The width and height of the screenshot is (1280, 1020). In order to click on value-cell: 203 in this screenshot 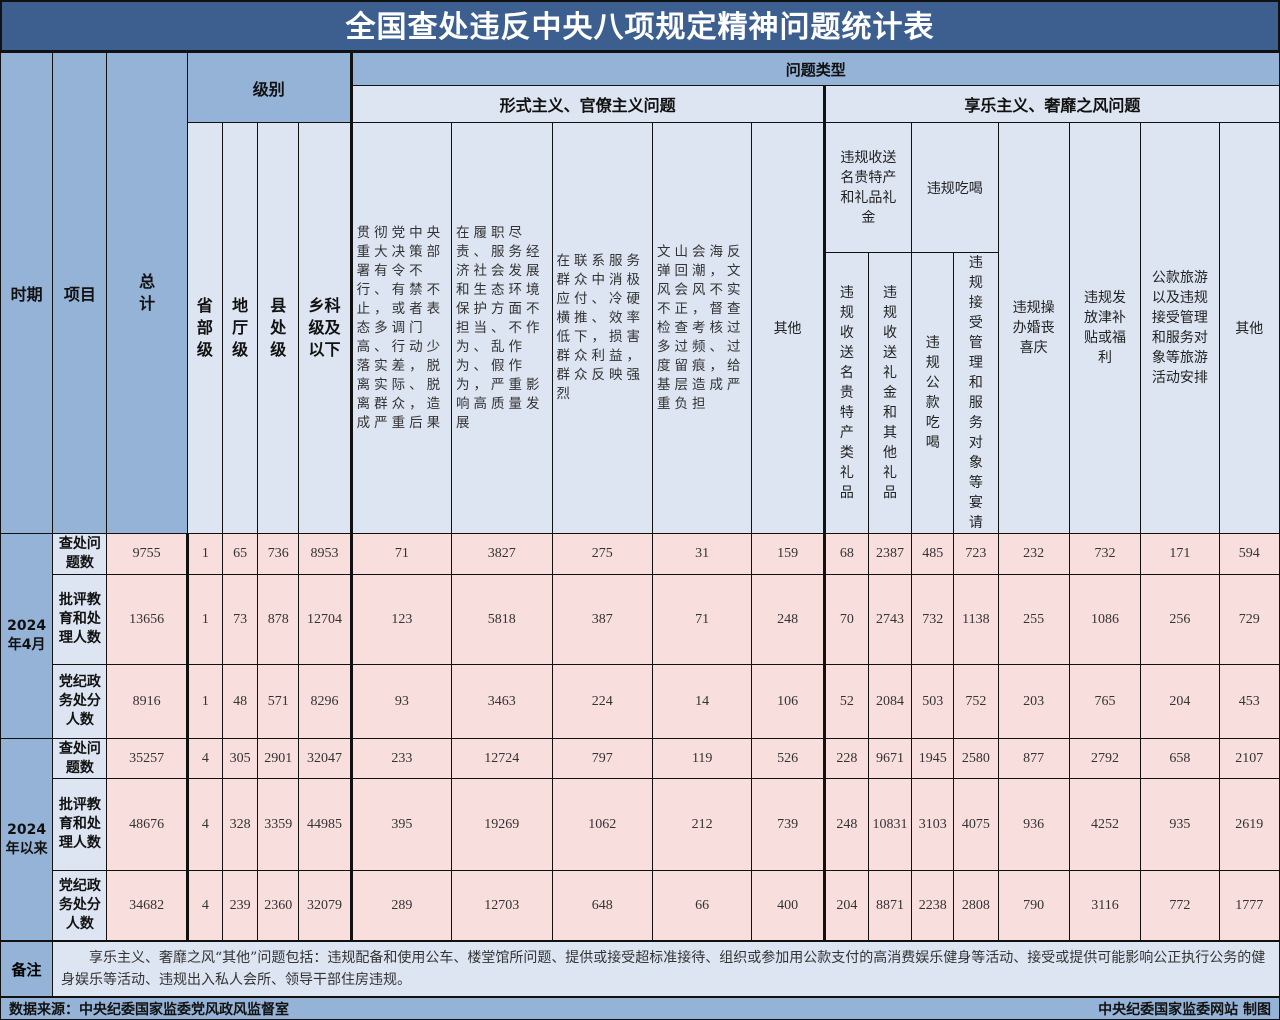, I will do `click(1033, 701)`.